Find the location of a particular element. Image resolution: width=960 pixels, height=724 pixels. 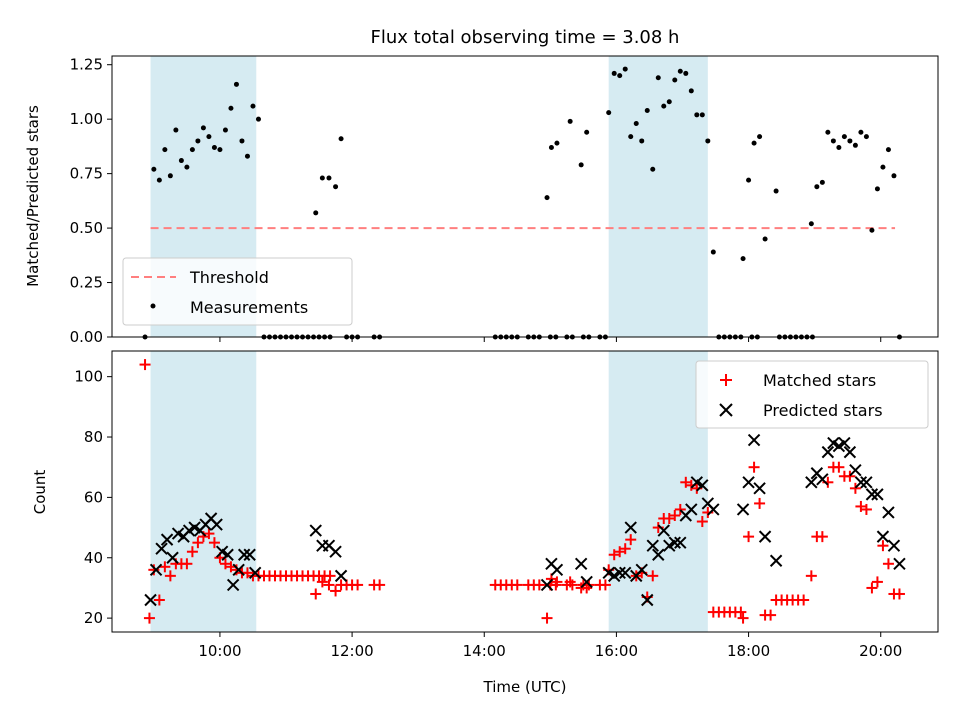

bottom-y-tick-label: 80 is located at coordinates (93, 437).